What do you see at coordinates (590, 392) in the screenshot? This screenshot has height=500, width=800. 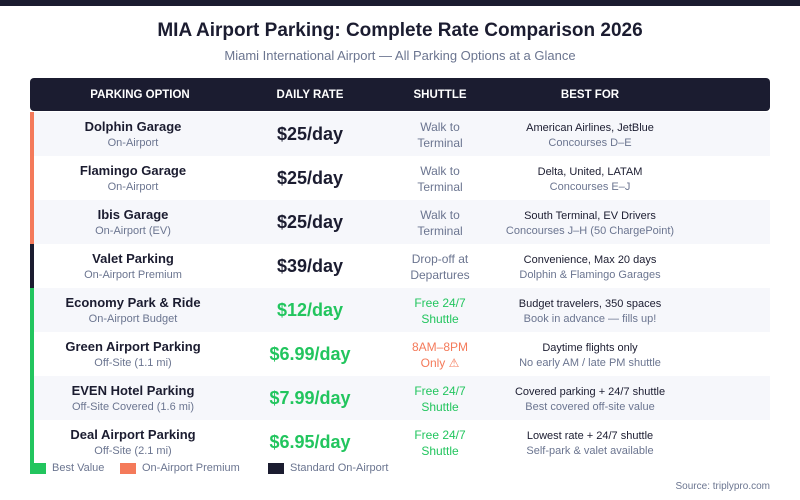 I see `best-for-primary: Covered parking + 24/7 shuttle` at bounding box center [590, 392].